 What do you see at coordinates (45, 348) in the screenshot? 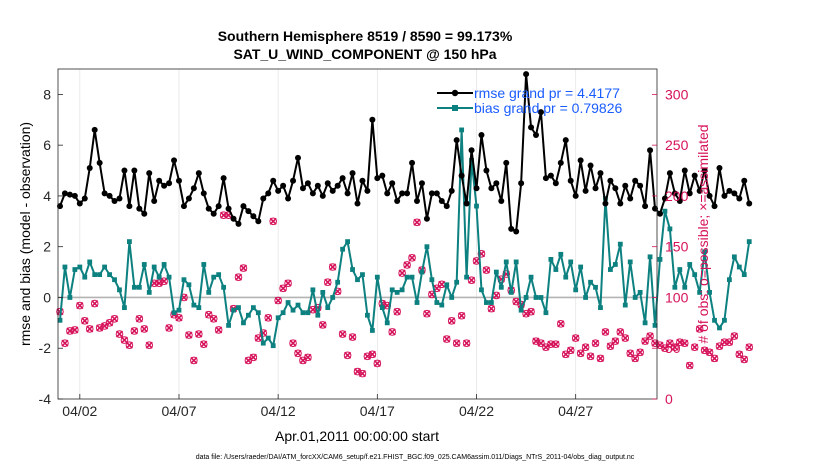
I see `y-left-tick-label: -2` at bounding box center [45, 348].